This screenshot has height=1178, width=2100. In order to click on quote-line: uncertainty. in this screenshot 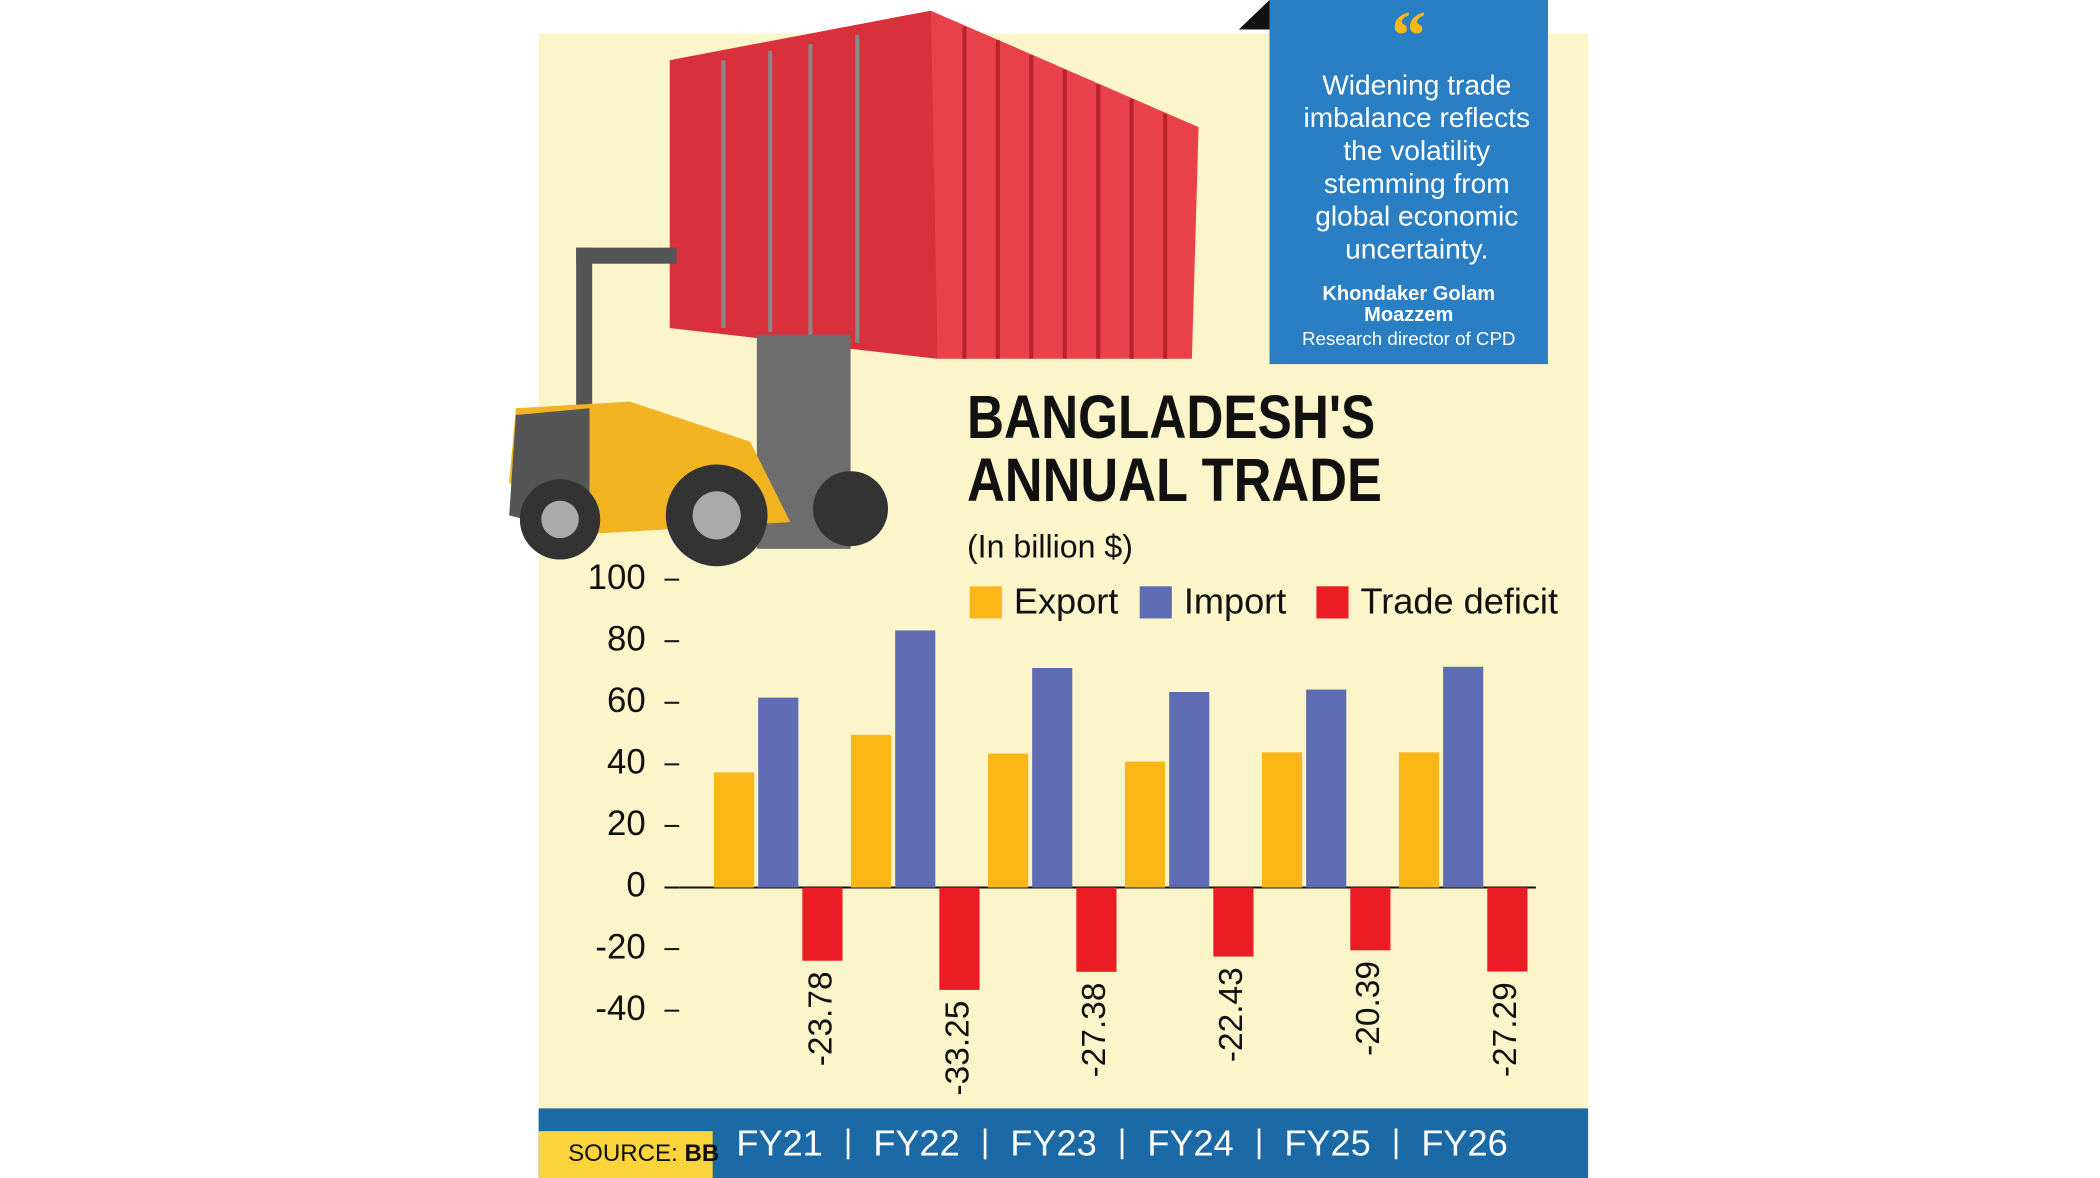, I will do `click(1416, 248)`.